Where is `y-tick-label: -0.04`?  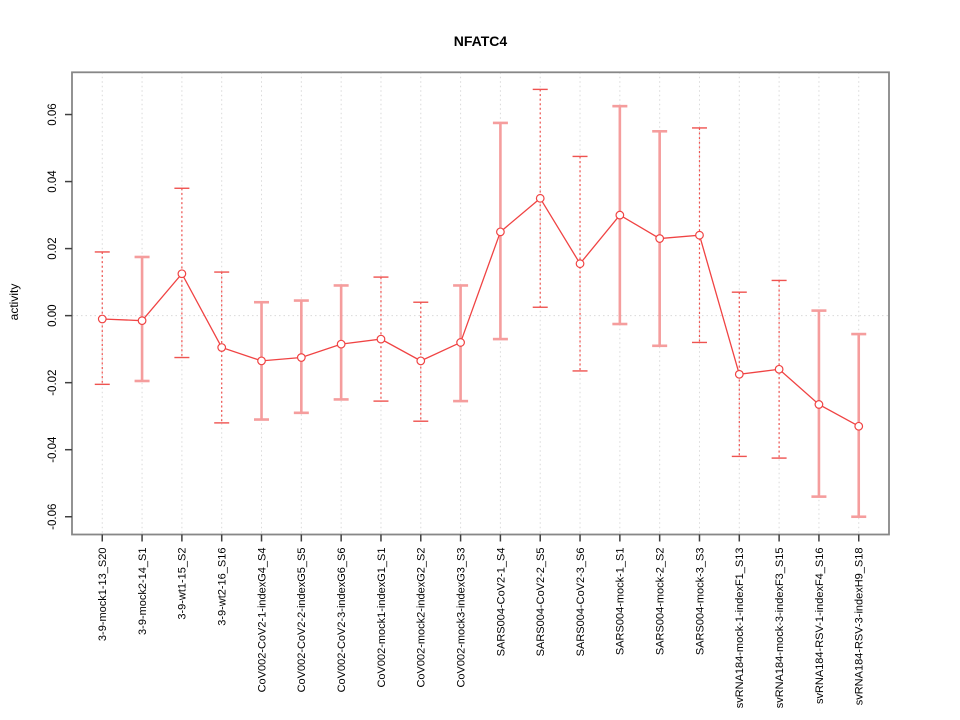
y-tick-label: -0.04 is located at coordinates (53, 449).